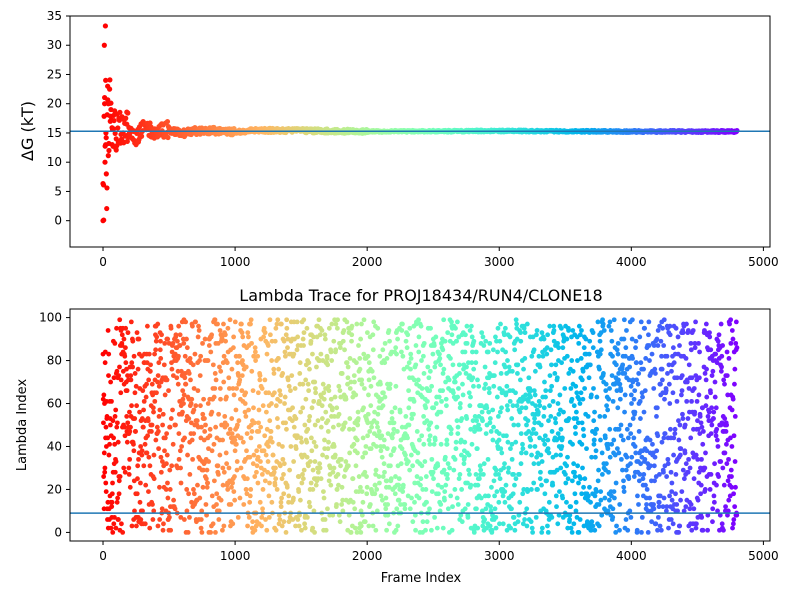  What do you see at coordinates (22, 425) in the screenshot?
I see `bottom-y-axis-label: Lambda Index` at bounding box center [22, 425].